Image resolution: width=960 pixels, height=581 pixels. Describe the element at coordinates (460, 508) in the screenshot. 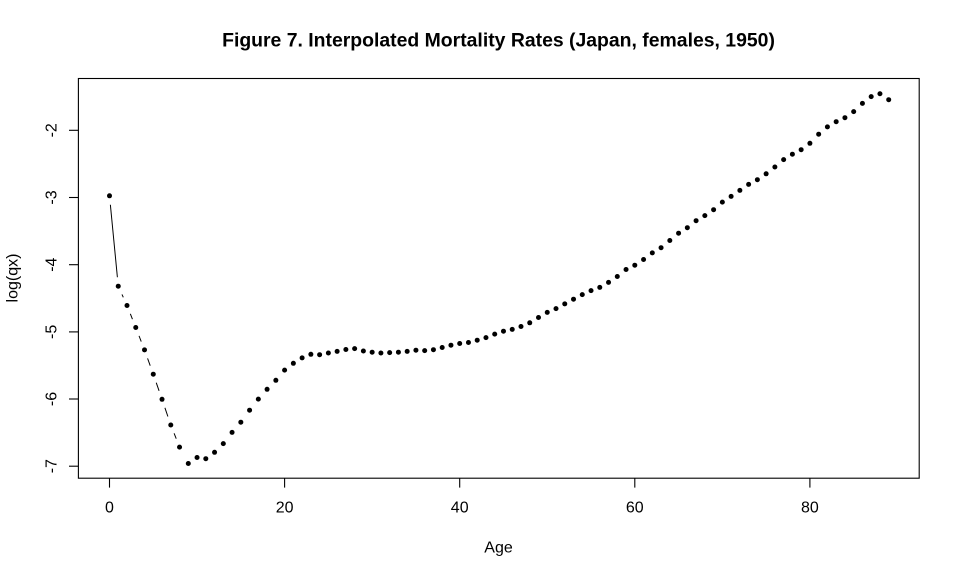

I see `svg-text: 40` at that location.